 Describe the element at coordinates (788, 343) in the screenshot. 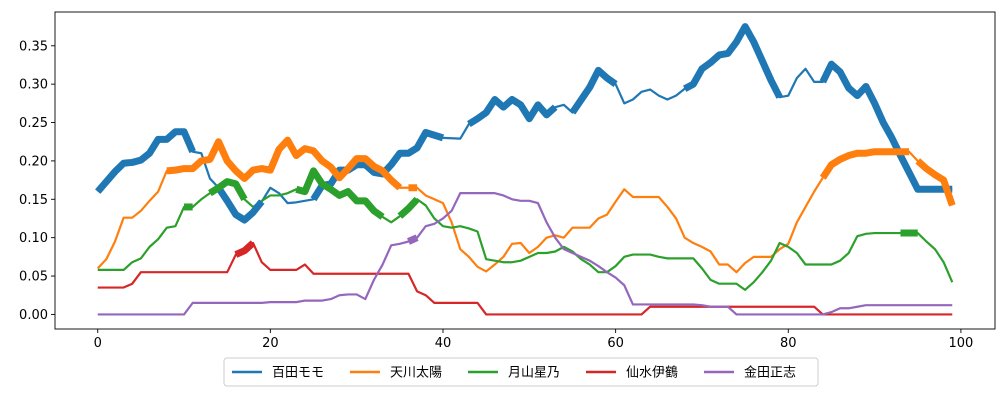

I see `x-tick-label: 80` at that location.